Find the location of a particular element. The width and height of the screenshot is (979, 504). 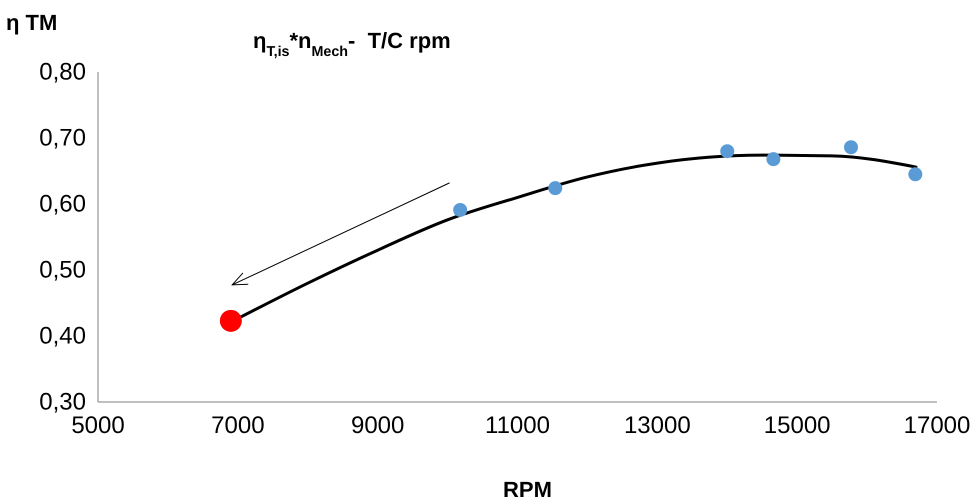

y-tick-label: 0,80 is located at coordinates (62, 72).